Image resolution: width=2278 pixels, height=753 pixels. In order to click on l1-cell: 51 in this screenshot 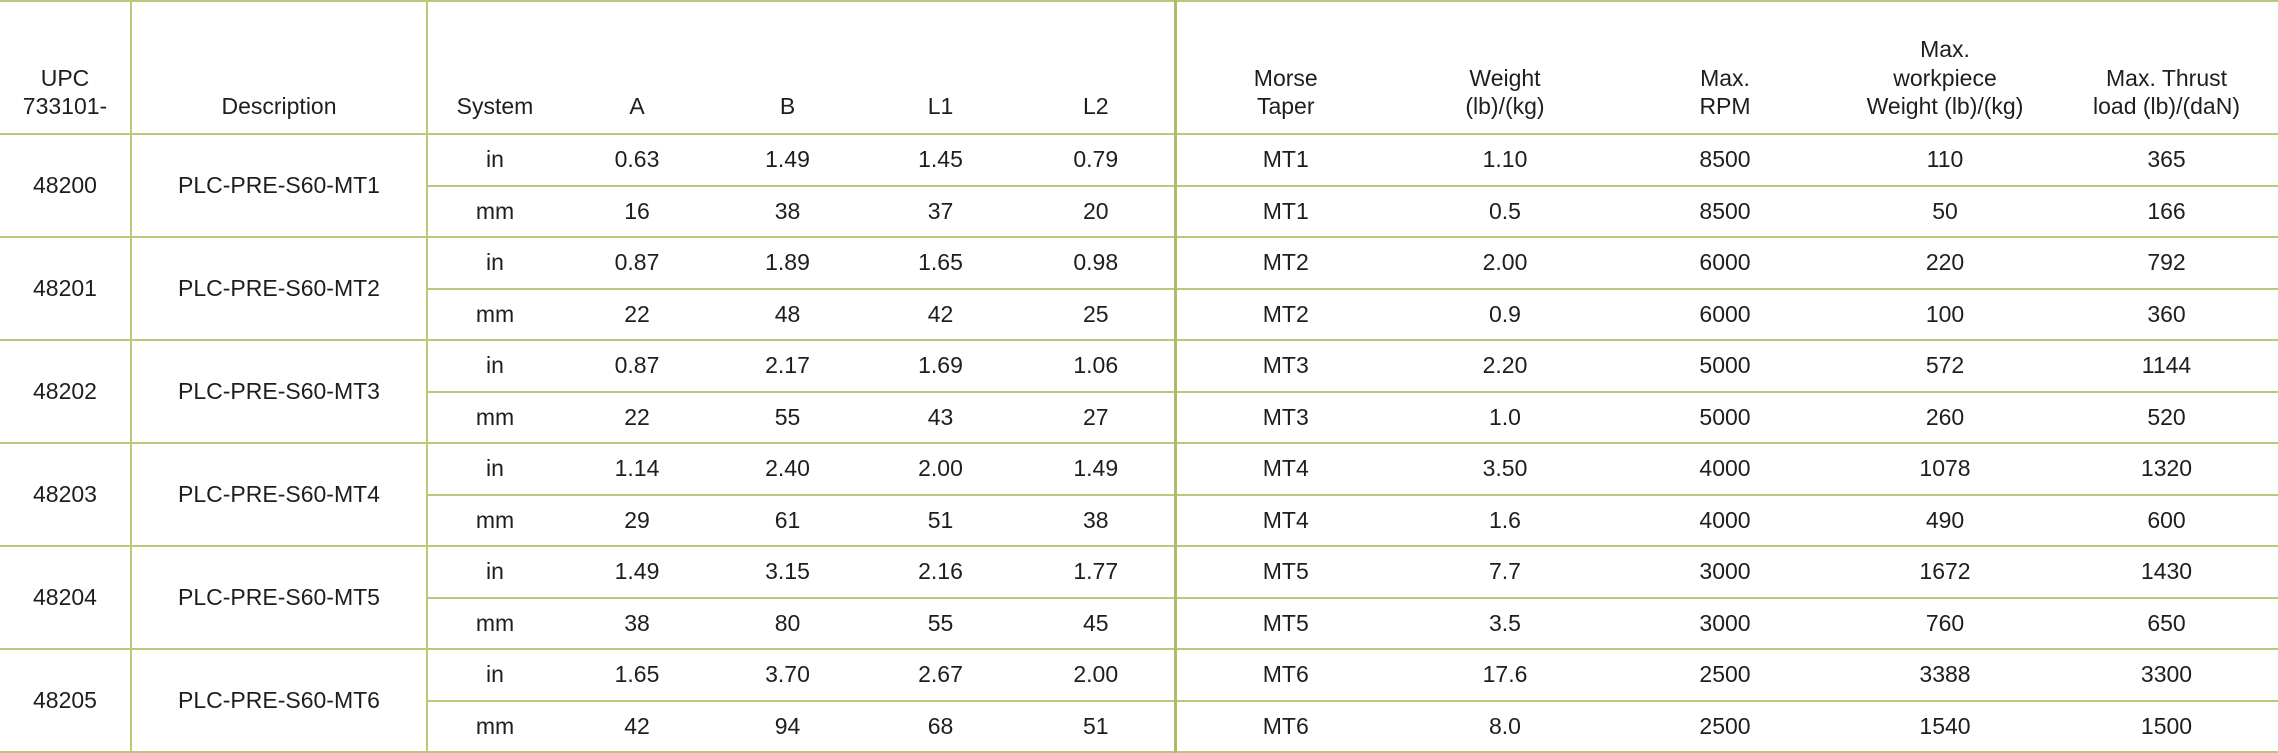, I will do `click(940, 520)`.